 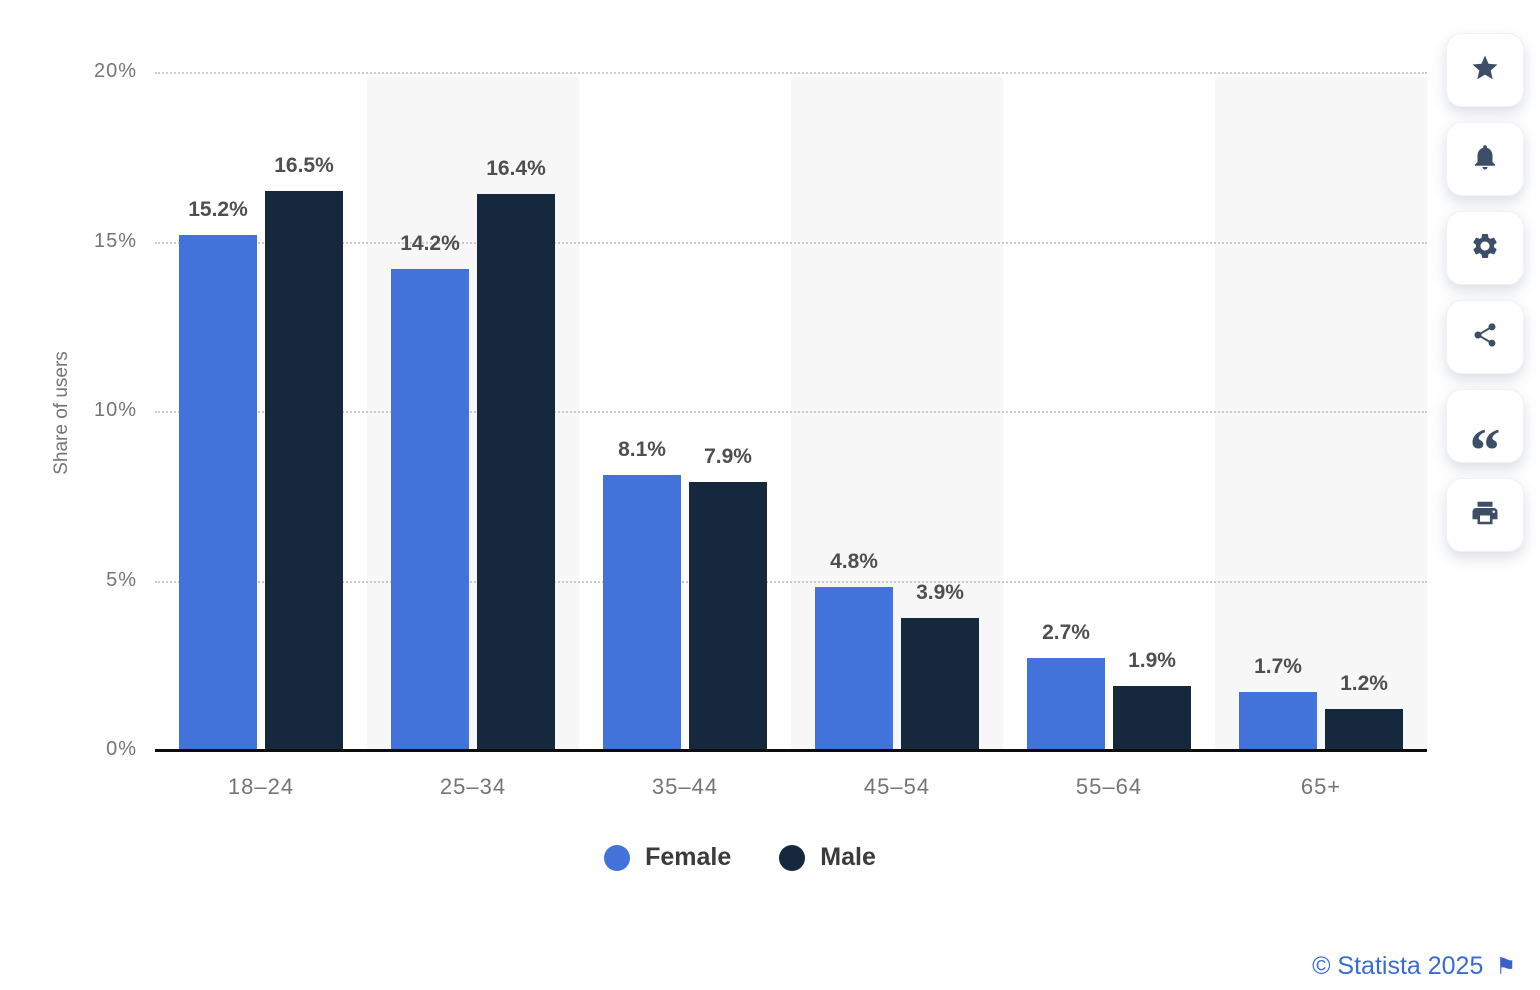 I want to click on x-axis-label: 18–24, so click(x=261, y=786).